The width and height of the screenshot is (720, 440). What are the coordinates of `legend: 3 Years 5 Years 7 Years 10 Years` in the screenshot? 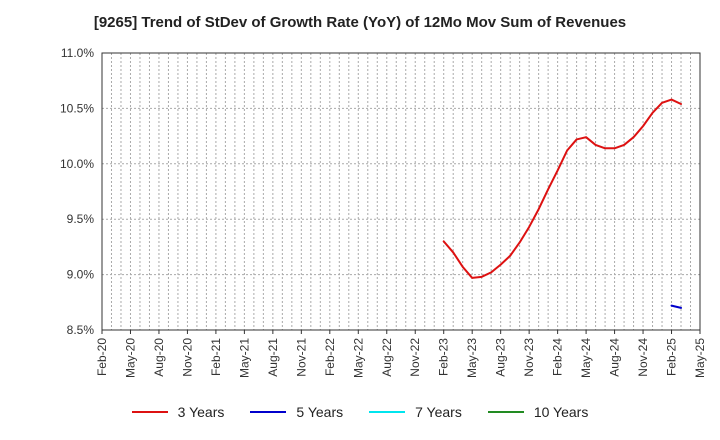 It's located at (360, 412).